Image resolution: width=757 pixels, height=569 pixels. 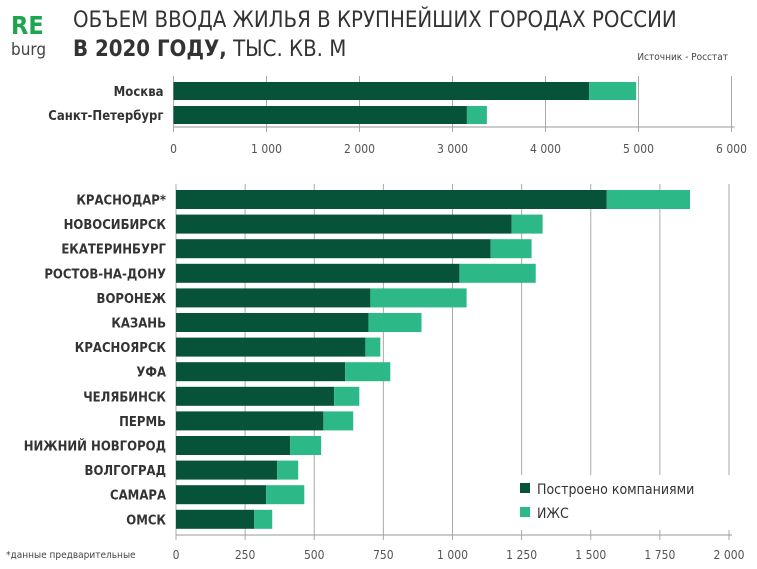 What do you see at coordinates (245, 555) in the screenshot?
I see `x-tick-label: 250` at bounding box center [245, 555].